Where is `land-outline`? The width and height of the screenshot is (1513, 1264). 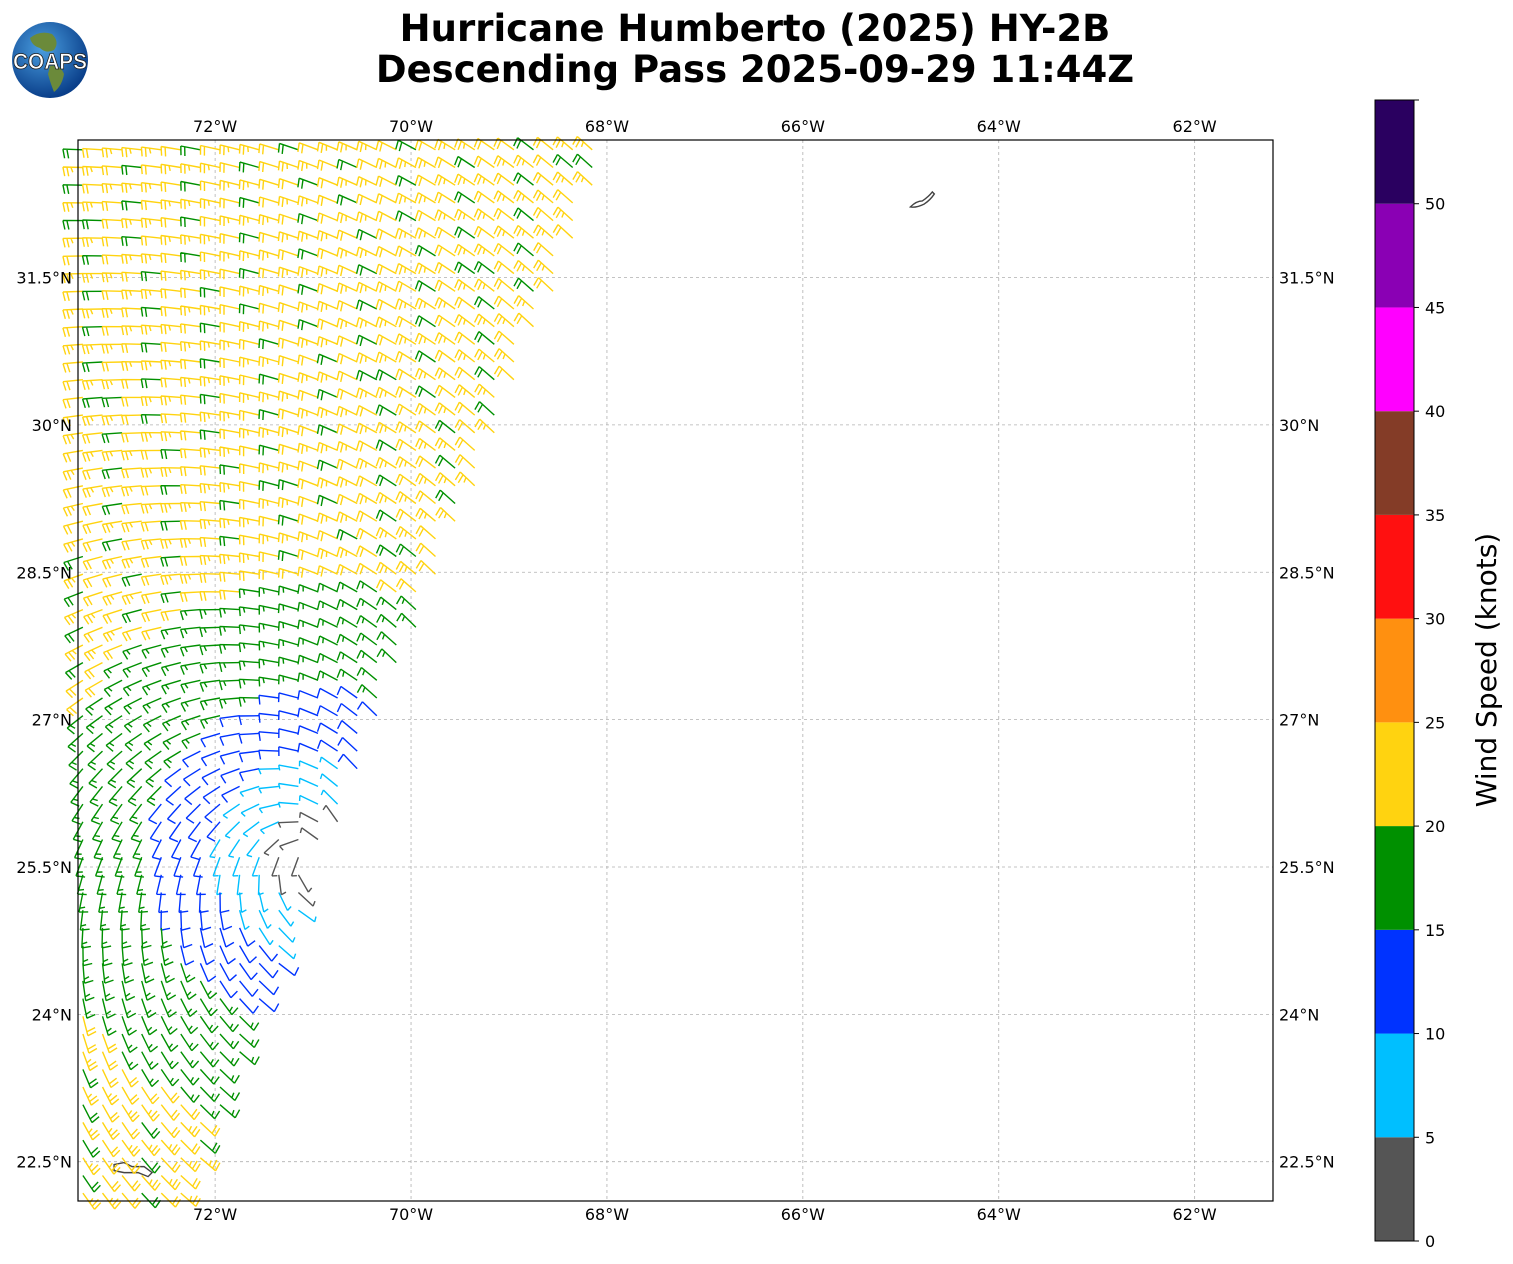 land-outline is located at coordinates (922, 199).